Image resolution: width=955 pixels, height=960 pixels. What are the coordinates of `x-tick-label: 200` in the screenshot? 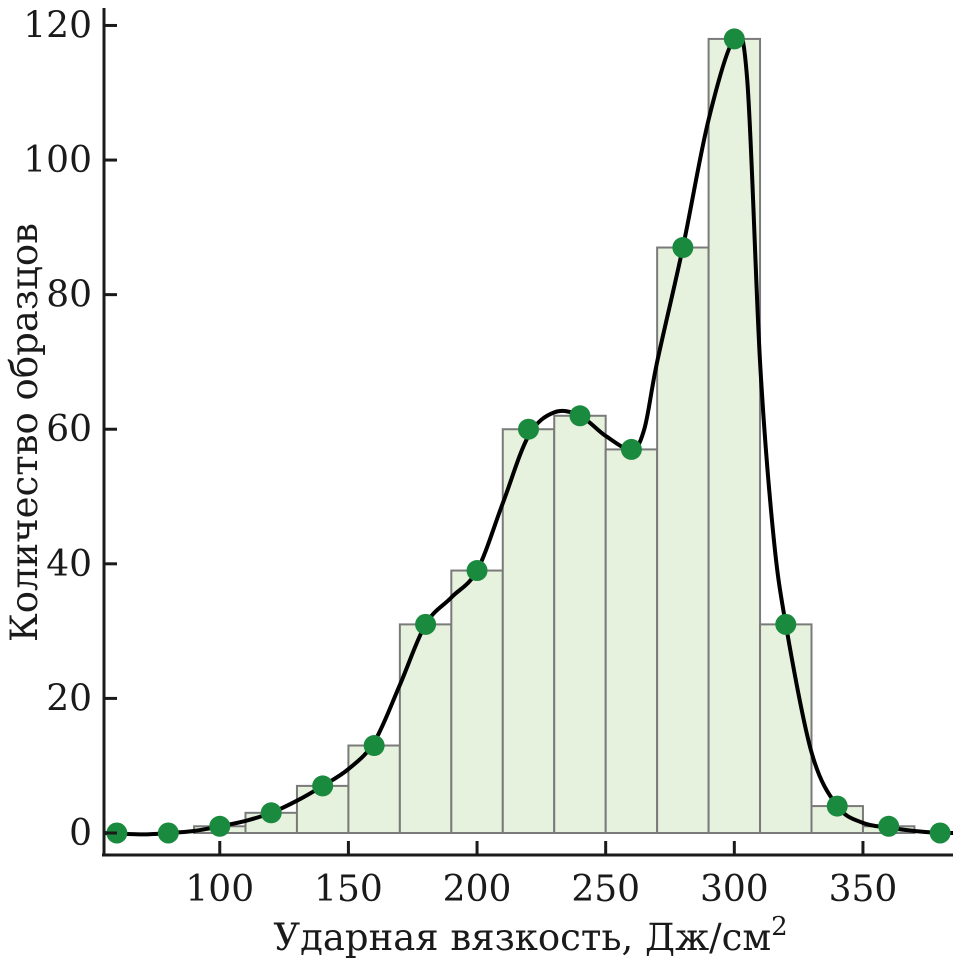 It's located at (477, 889).